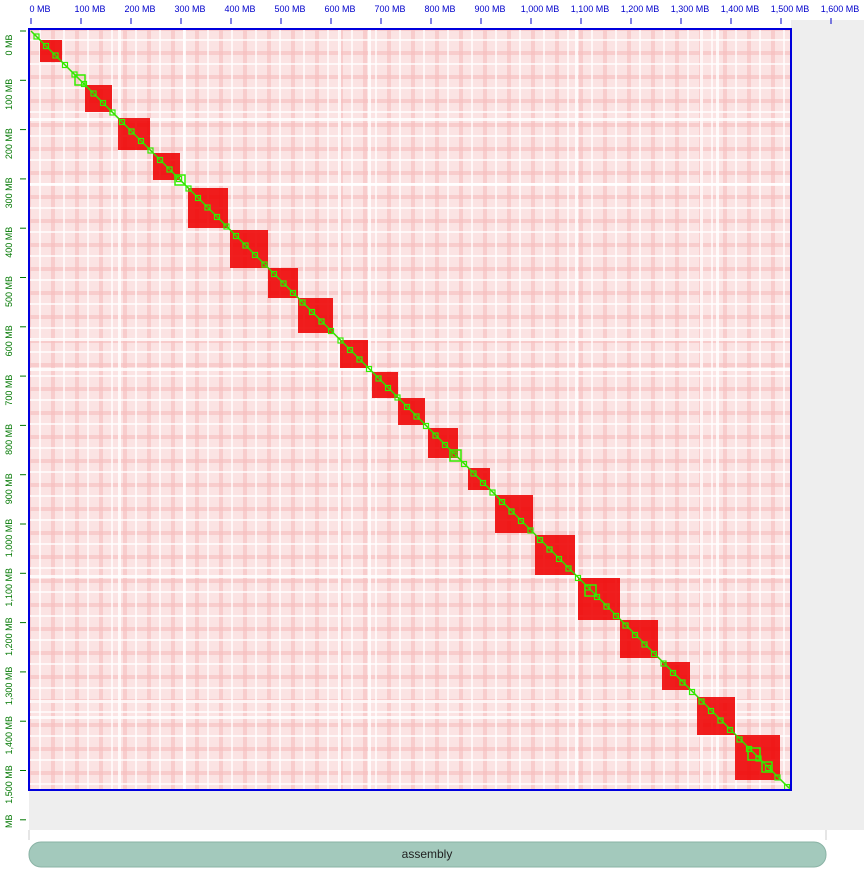  I want to click on y-tick-label: 1,500 MB, so click(9, 784).